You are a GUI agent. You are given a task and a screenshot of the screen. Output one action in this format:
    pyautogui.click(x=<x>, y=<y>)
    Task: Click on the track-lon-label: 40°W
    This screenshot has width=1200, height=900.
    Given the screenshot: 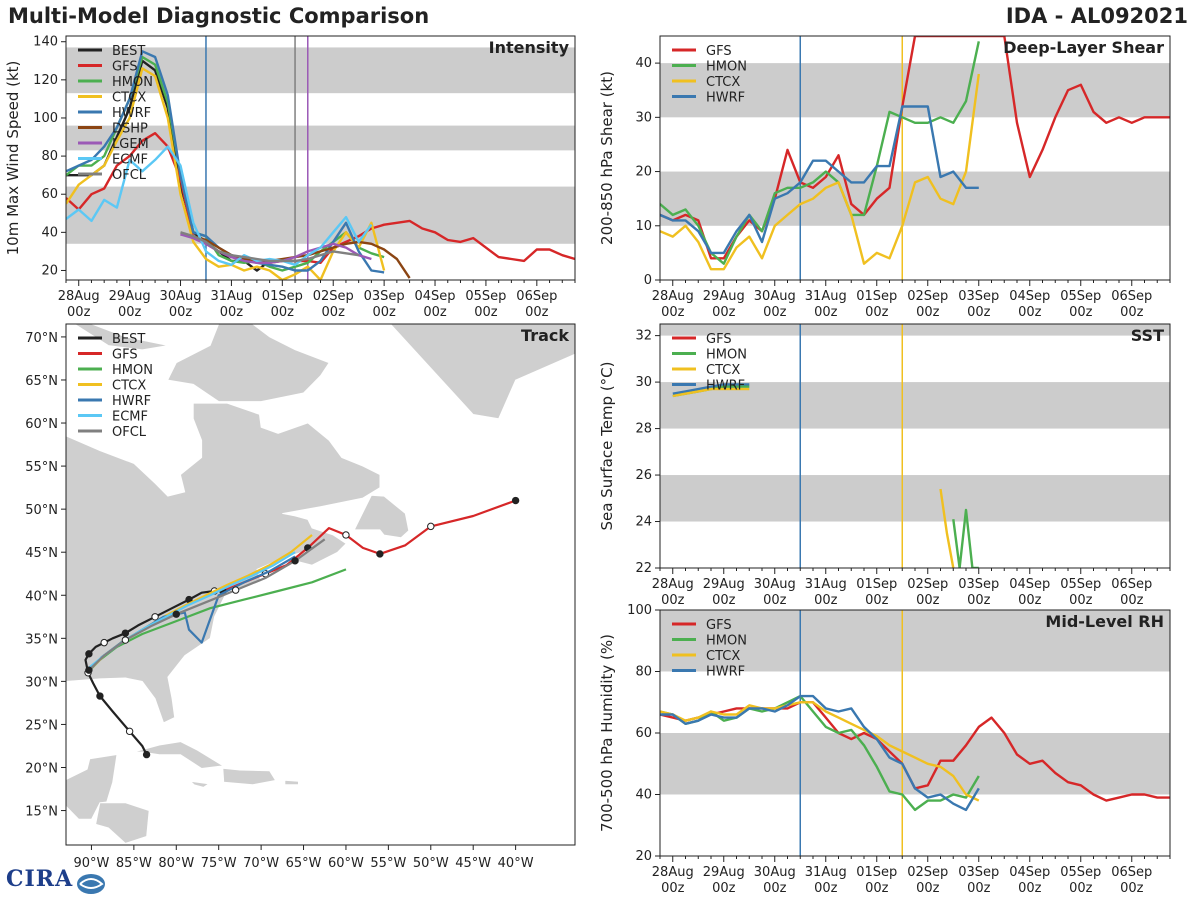 What is the action you would take?
    pyautogui.click(x=516, y=863)
    